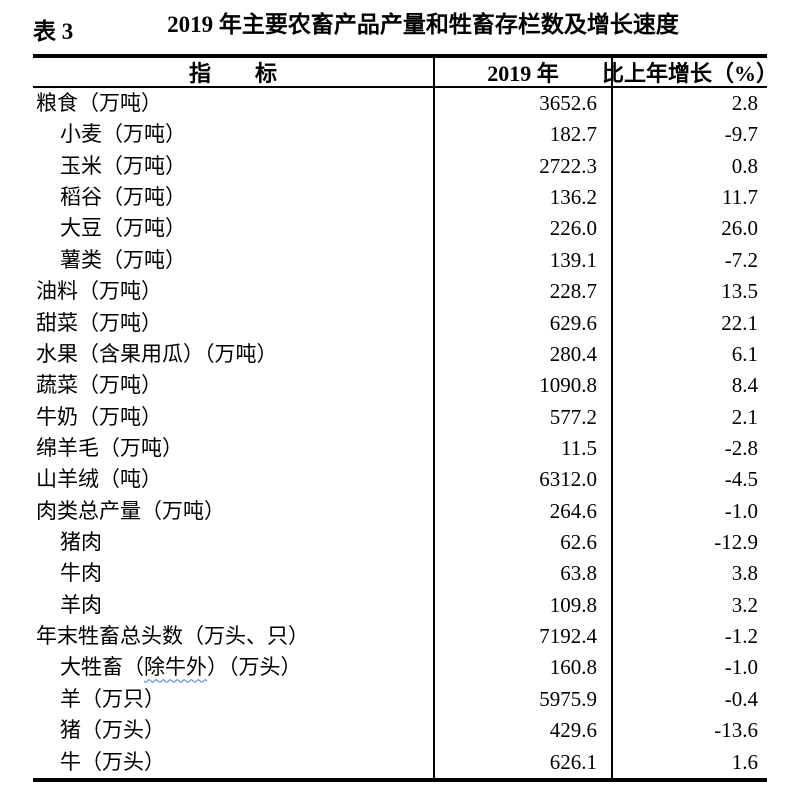 This screenshot has height=803, width=800. I want to click on table-row: 玉米（万吨） 2722.3 0.8, so click(400, 166).